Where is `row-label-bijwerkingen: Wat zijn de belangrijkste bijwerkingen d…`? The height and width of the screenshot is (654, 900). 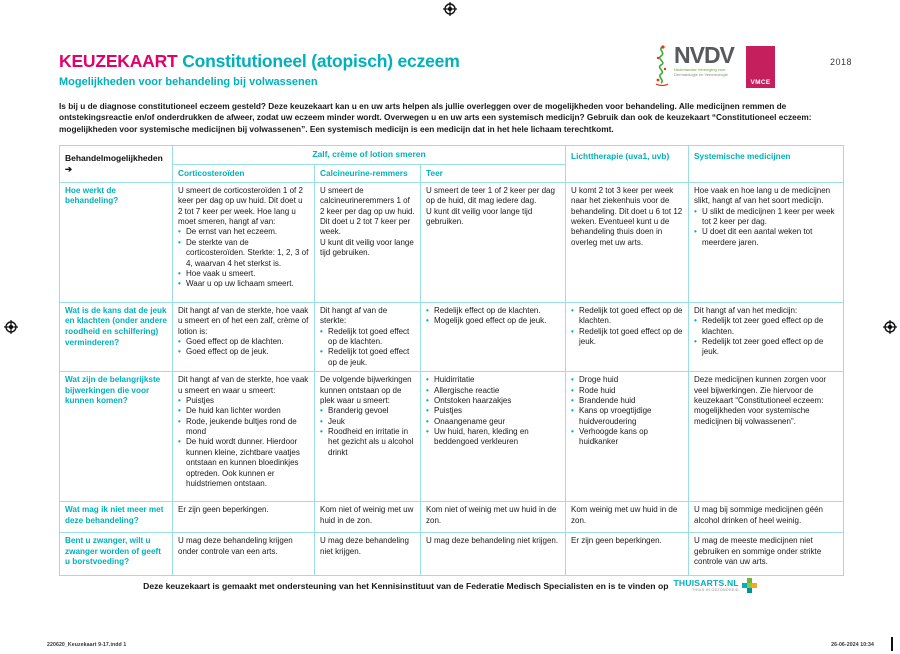 row-label-bijwerkingen: Wat zijn de belangrijkste bijwerkingen d… is located at coordinates (116, 437).